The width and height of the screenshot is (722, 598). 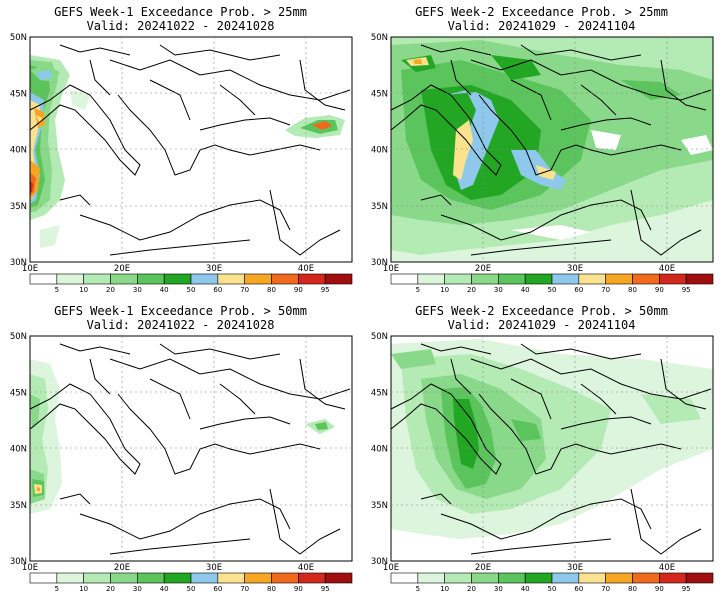 I want to click on panel-title: GEFS Week-1 Exceedance Prob. > 25mm, so click(x=180, y=12).